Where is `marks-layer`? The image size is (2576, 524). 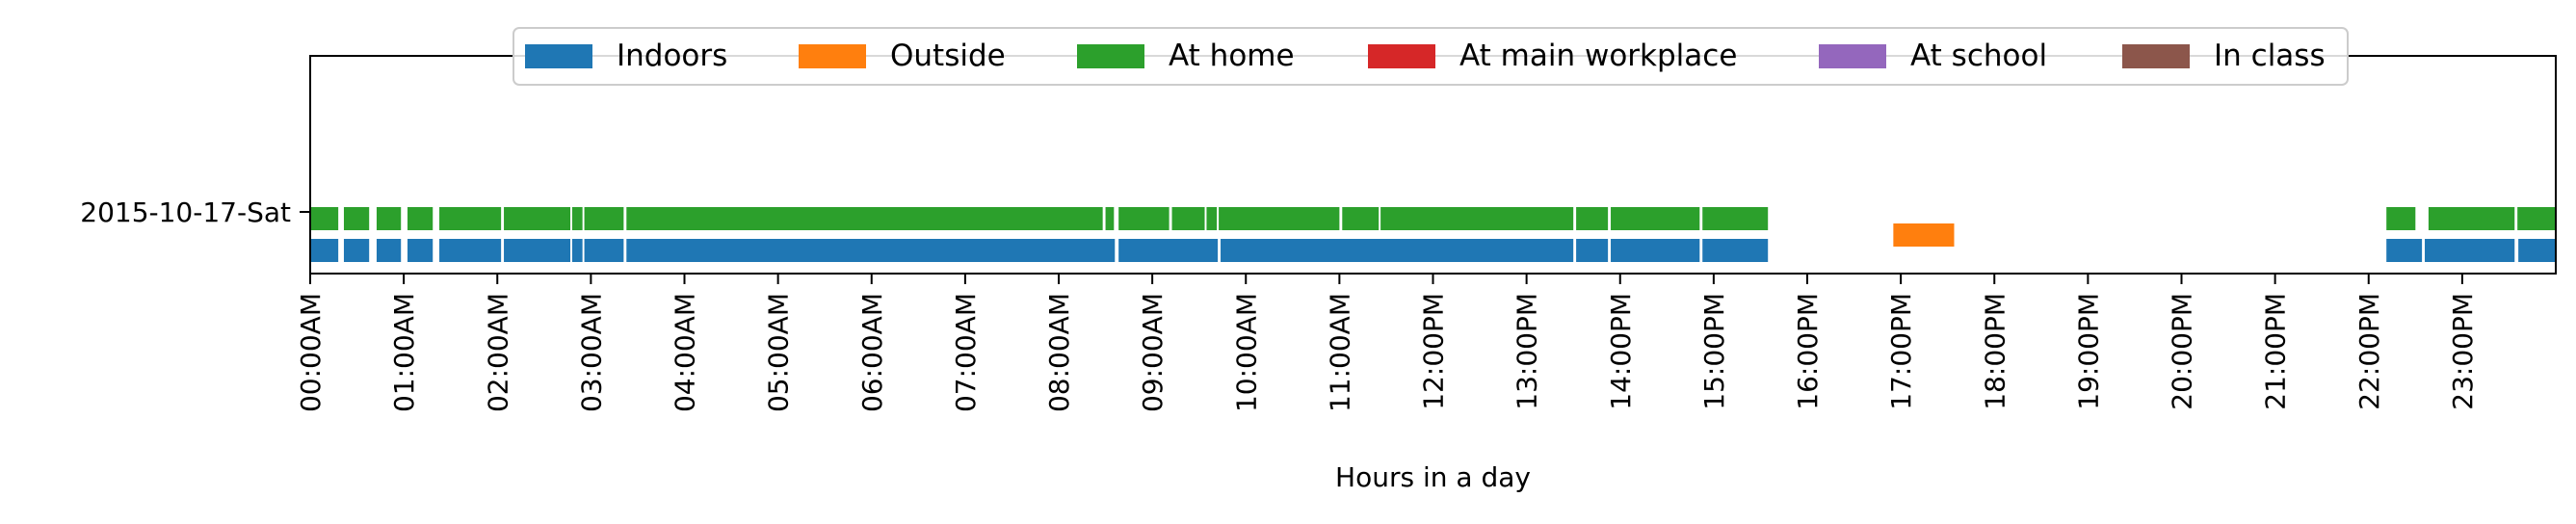
marks-layer is located at coordinates (1433, 234).